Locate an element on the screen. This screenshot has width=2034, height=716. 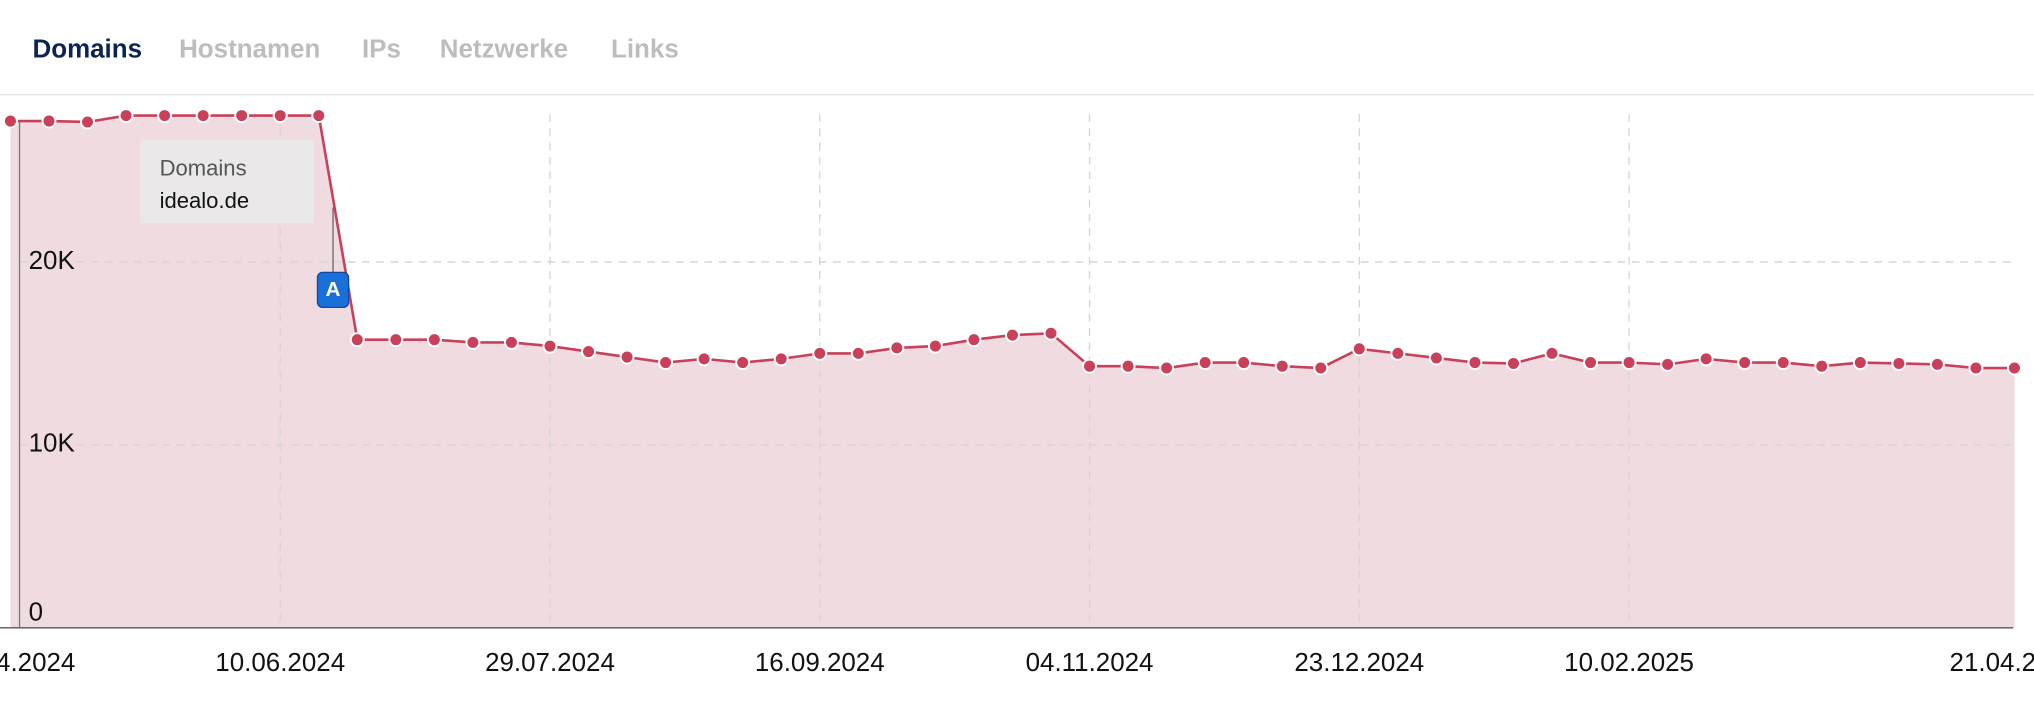
tooltip-title: Domains is located at coordinates (203, 168).